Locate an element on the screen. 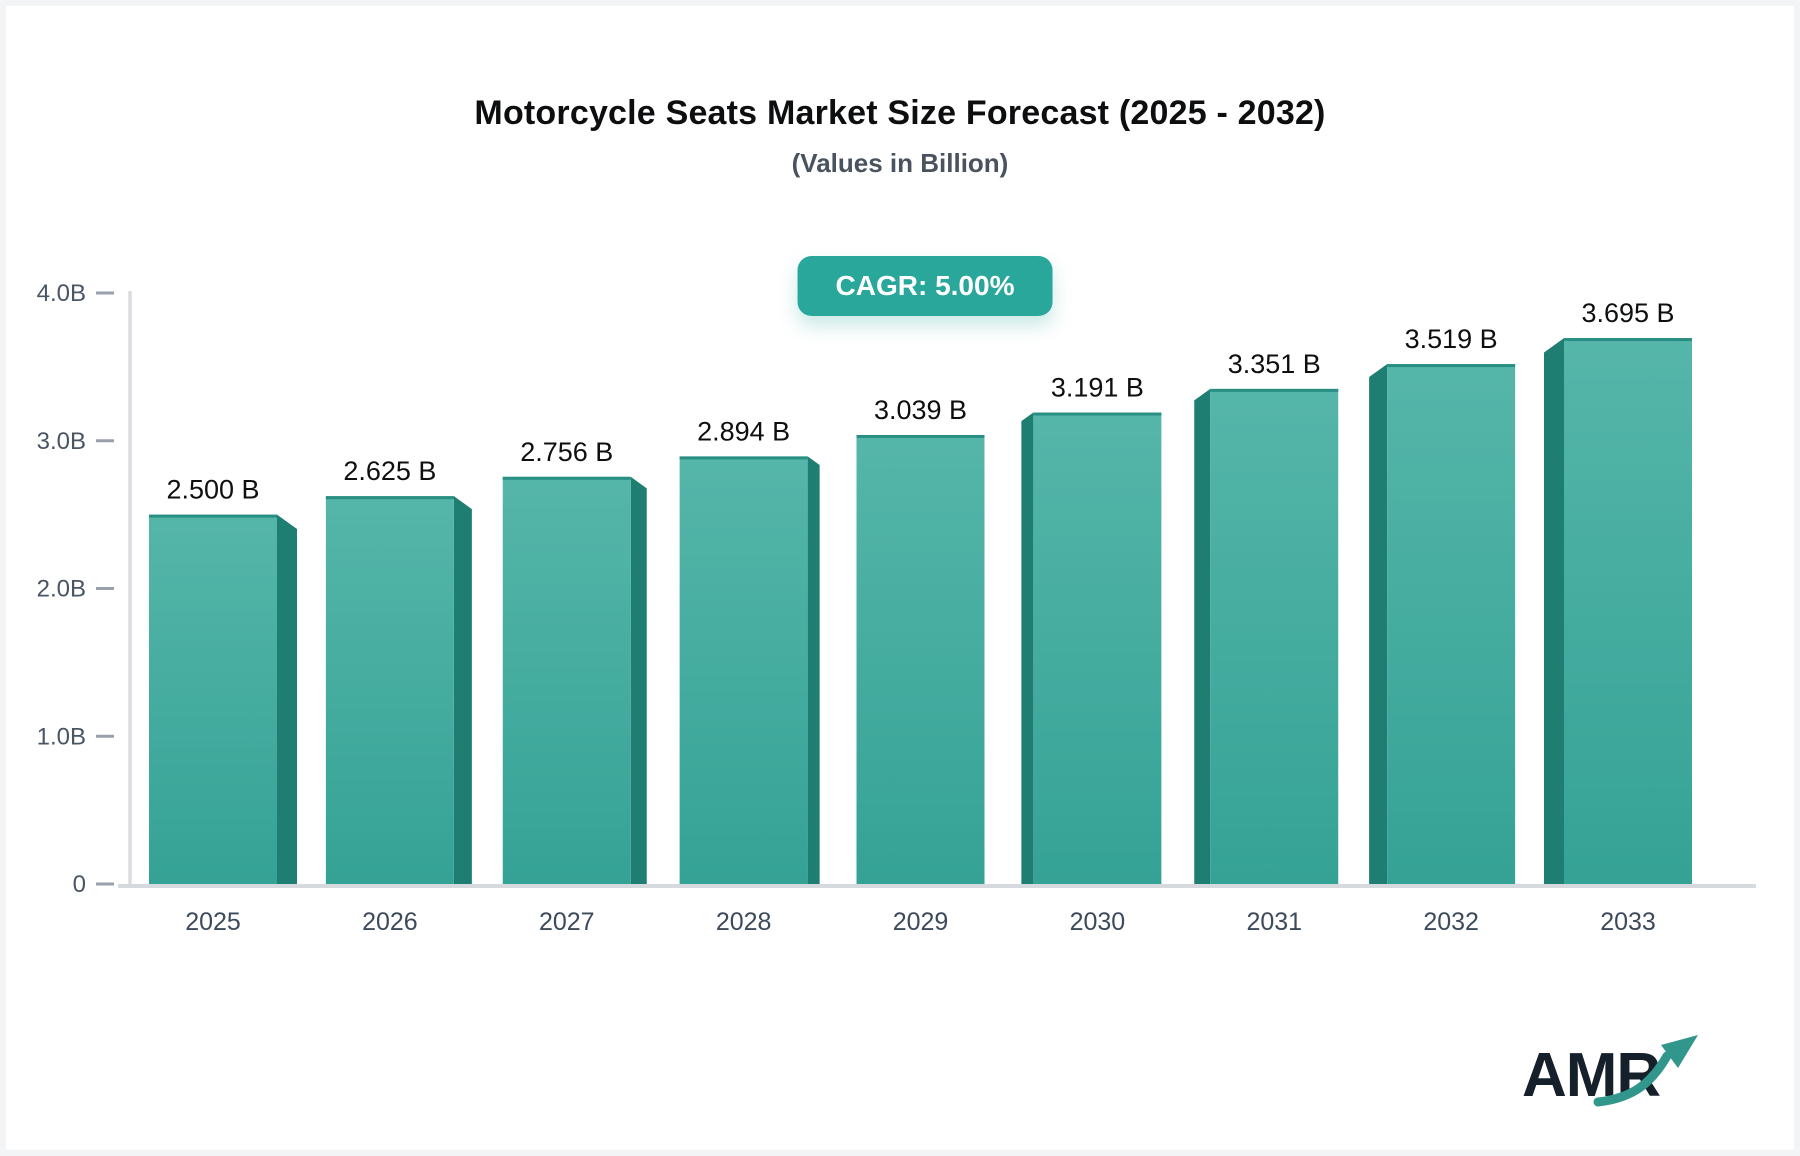 The image size is (1800, 1156). bar-2028: 2.894 B 2028 is located at coordinates (749, 676).